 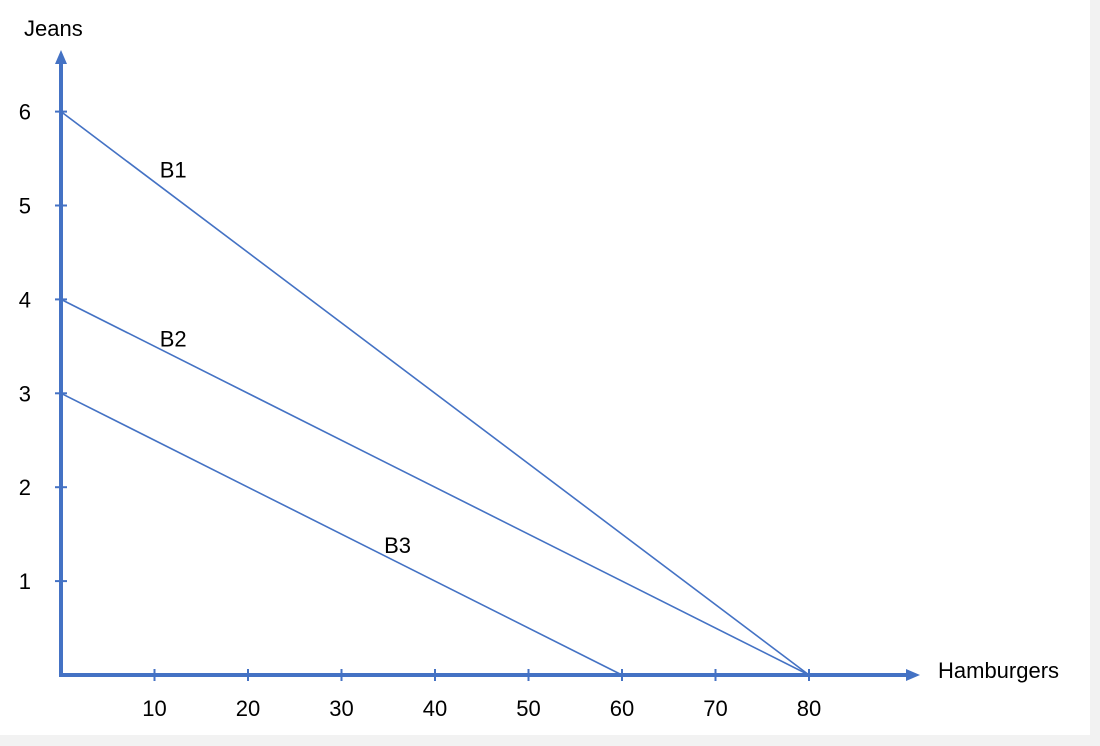 I want to click on y-tick-label: 6, so click(x=25, y=112).